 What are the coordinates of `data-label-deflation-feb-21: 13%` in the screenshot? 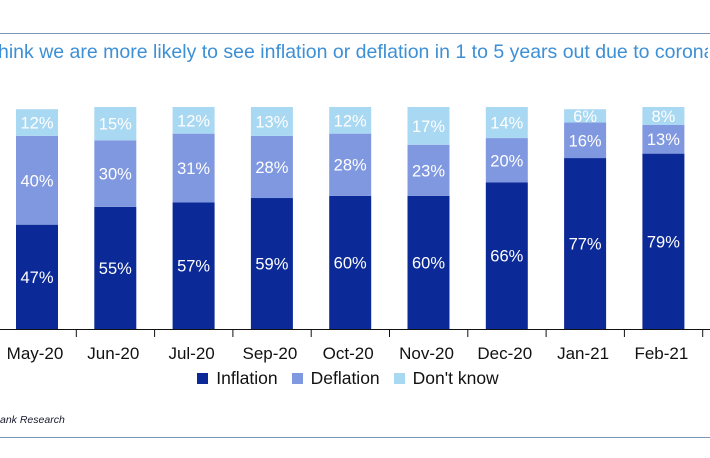 It's located at (663, 140).